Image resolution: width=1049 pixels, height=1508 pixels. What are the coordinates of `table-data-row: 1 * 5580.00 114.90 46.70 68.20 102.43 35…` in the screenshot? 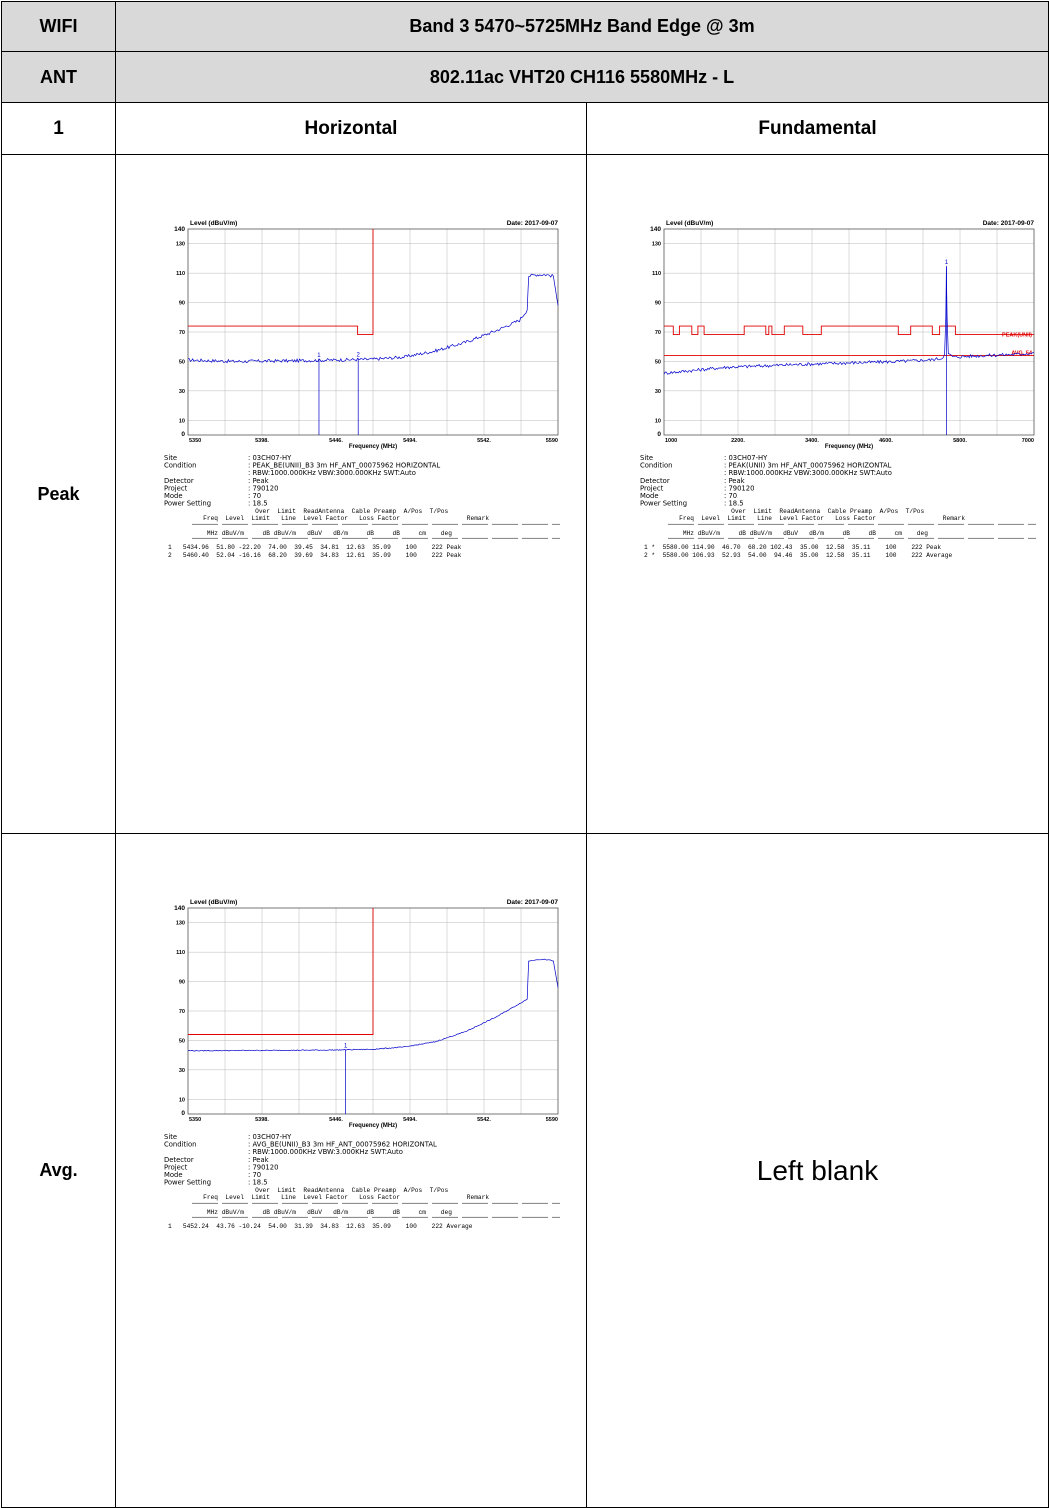 It's located at (792, 547).